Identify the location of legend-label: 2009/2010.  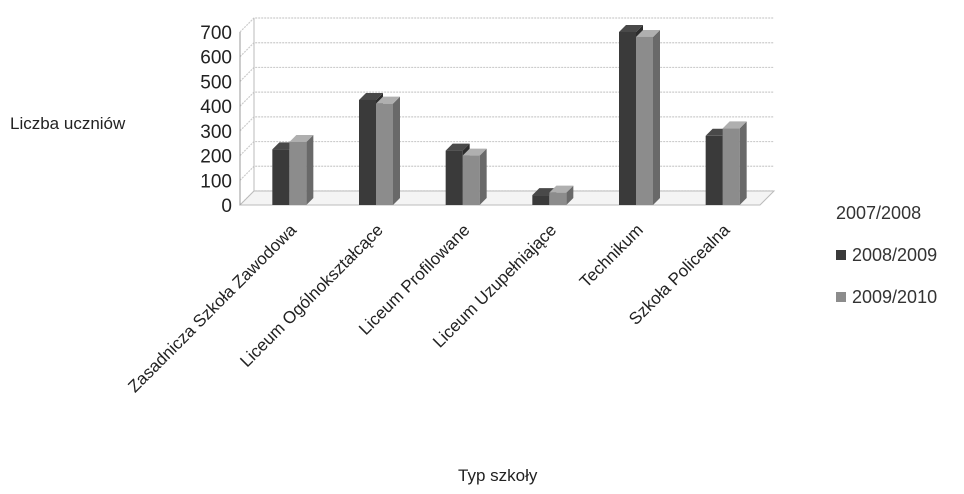
(895, 296).